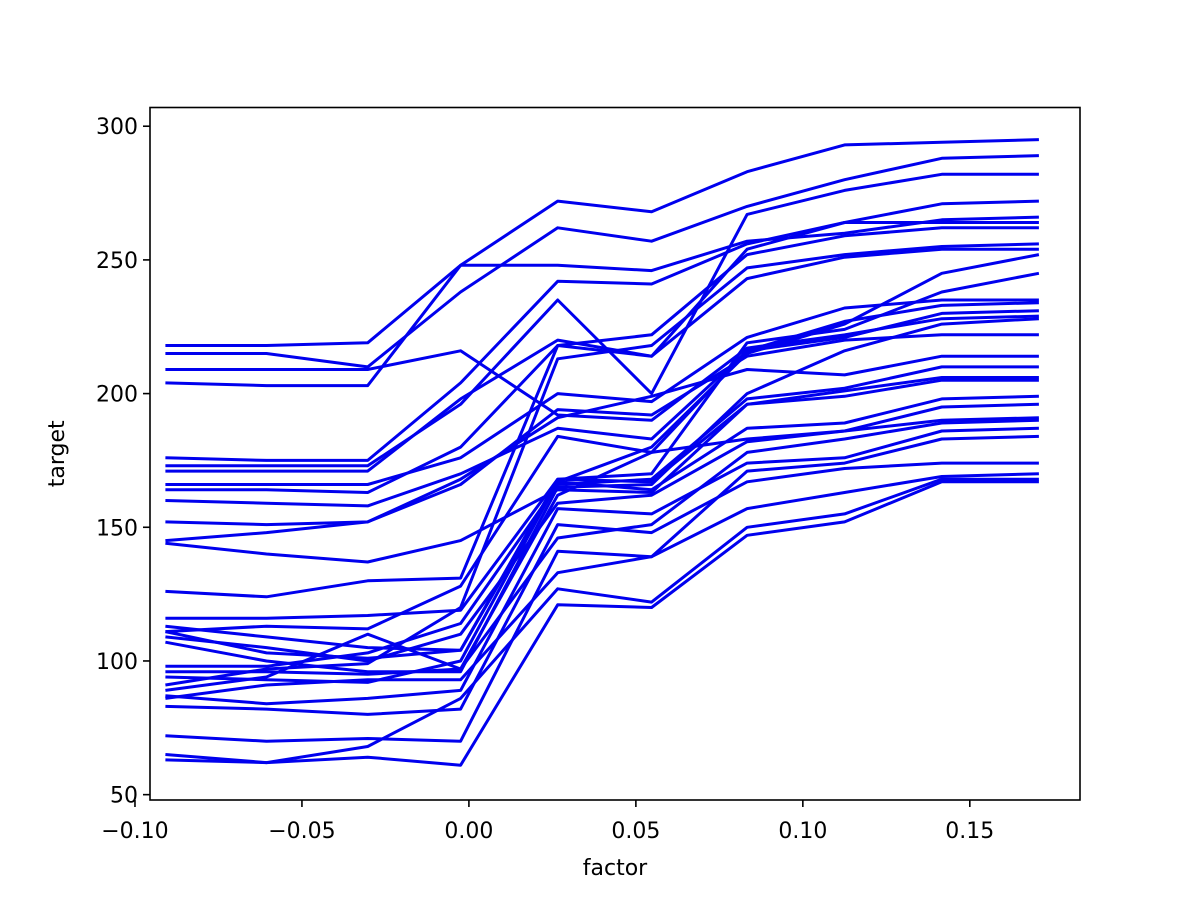 This screenshot has width=1200, height=904. Describe the element at coordinates (635, 831) in the screenshot. I see `x-tick-label: 0.05` at that location.